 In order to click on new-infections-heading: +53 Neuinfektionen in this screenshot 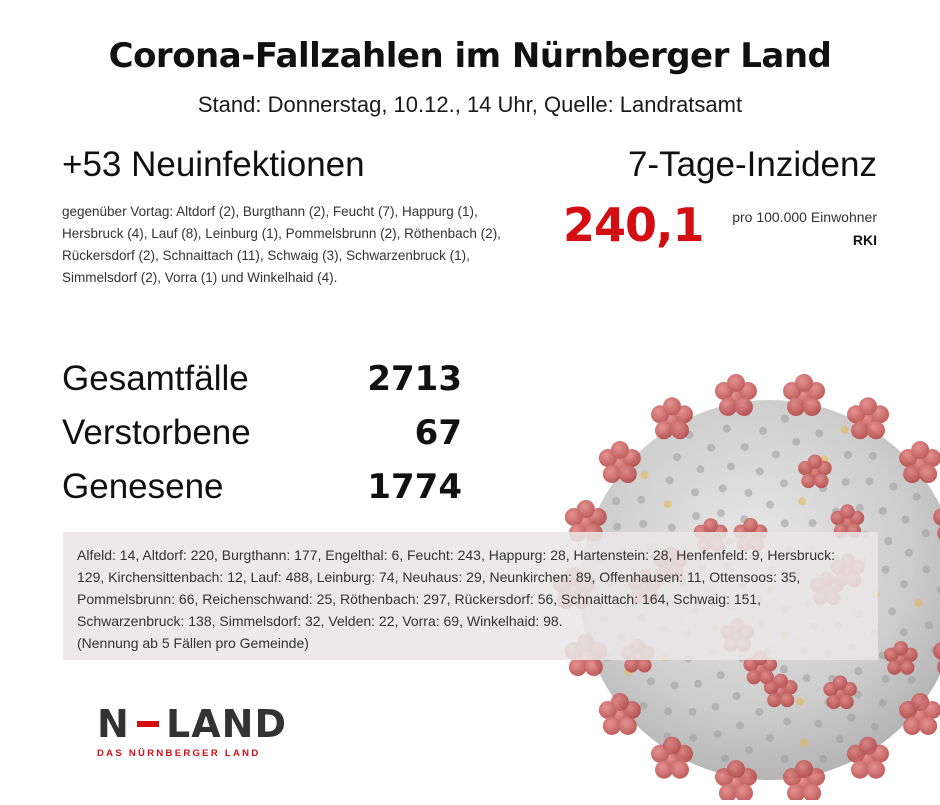, I will do `click(213, 164)`.